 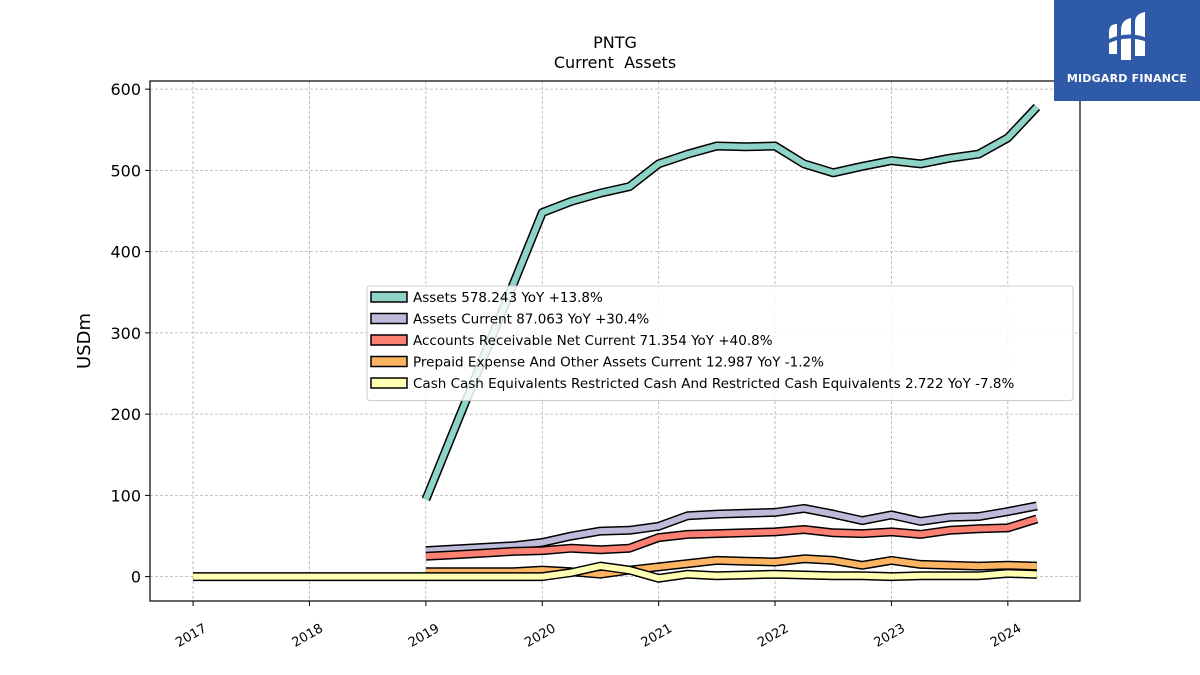 I want to click on logo-text: MIDGARD FINANCE, so click(x=1127, y=78).